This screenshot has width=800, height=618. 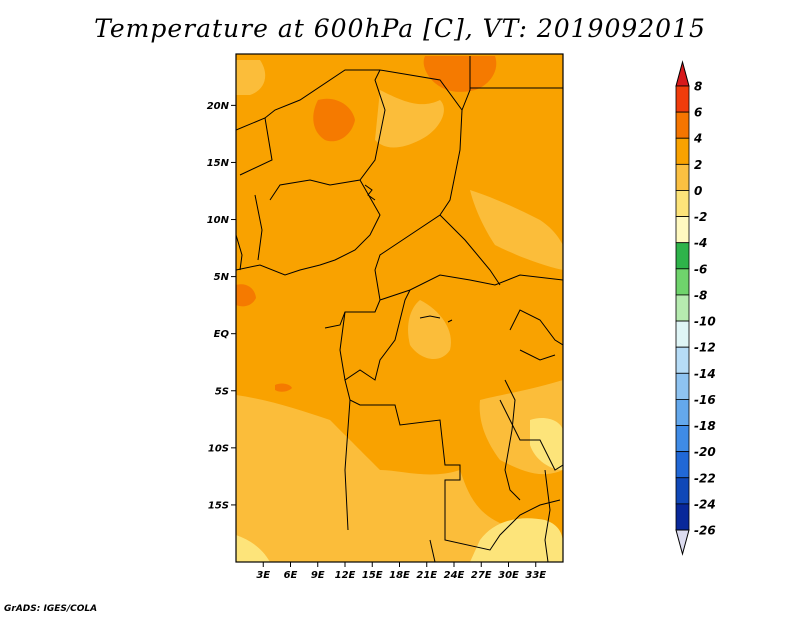 What do you see at coordinates (700, 269) in the screenshot?
I see `colorbar-label: -6` at bounding box center [700, 269].